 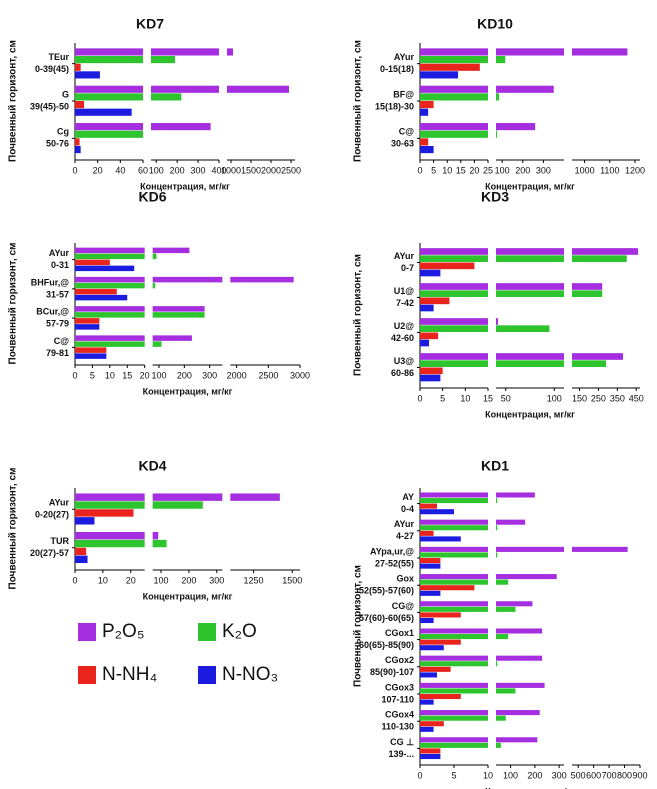 I want to click on category-label: 0-20(27), so click(x=52, y=515).